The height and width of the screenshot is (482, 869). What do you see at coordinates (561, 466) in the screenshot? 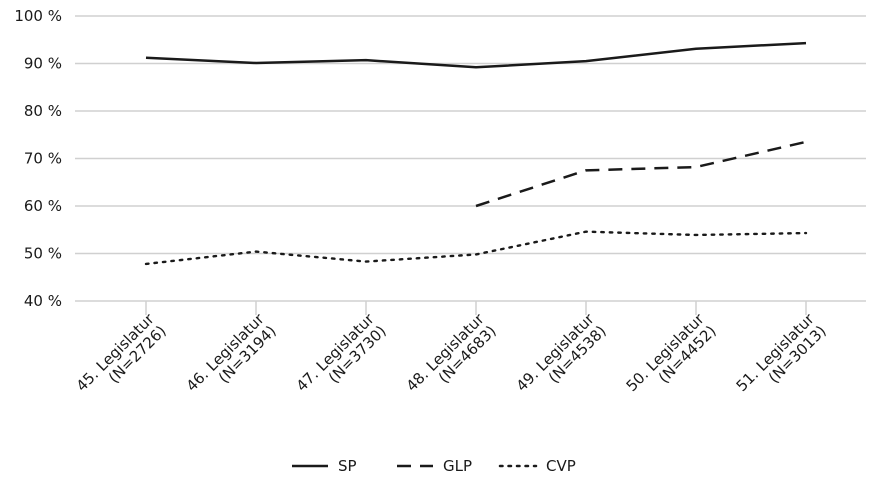
I see `legend-label: CVP` at bounding box center [561, 466].